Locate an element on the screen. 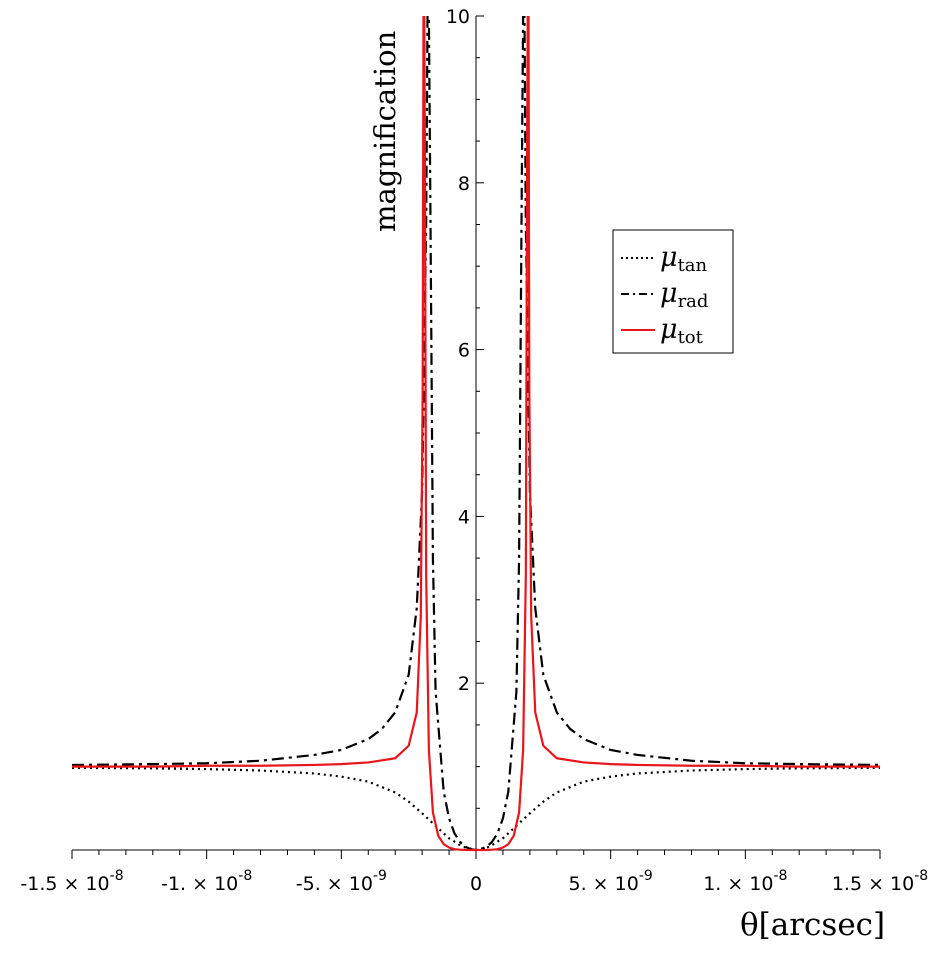 The width and height of the screenshot is (945, 955). y-tick-label: 8 is located at coordinates (464, 184).